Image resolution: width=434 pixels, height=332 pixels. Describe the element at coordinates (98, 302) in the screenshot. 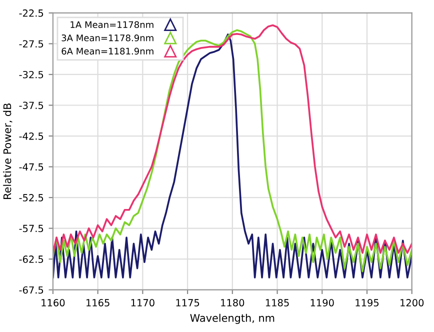

I see `x-tick-label: 1165` at that location.